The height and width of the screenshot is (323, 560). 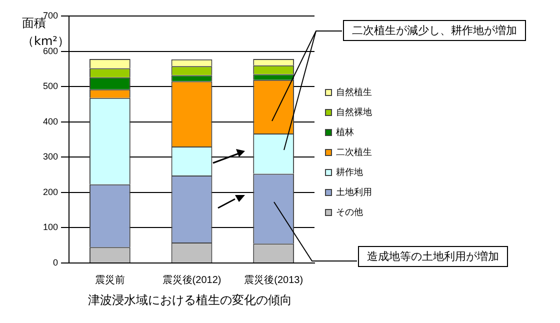 I want to click on legend-label: 土地利用, so click(x=354, y=191).